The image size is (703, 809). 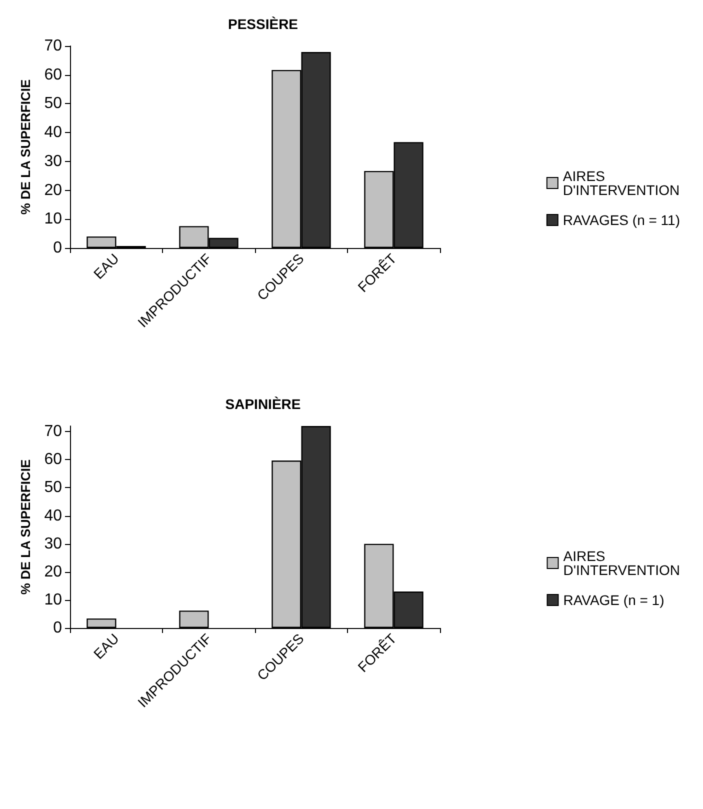 What do you see at coordinates (263, 404) in the screenshot?
I see `chart-title: SAPINIÈRE` at bounding box center [263, 404].